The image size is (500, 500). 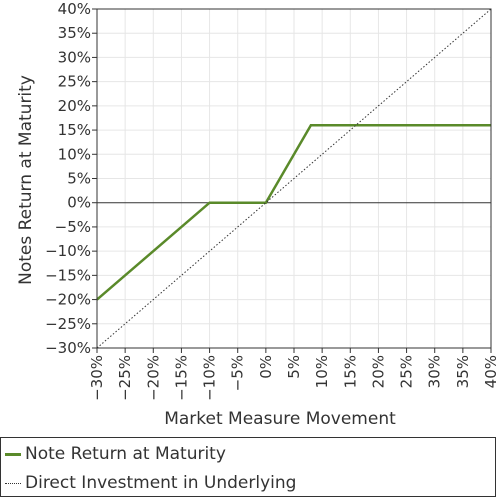 I want to click on x-tick-label: −15%, so click(x=181, y=378).